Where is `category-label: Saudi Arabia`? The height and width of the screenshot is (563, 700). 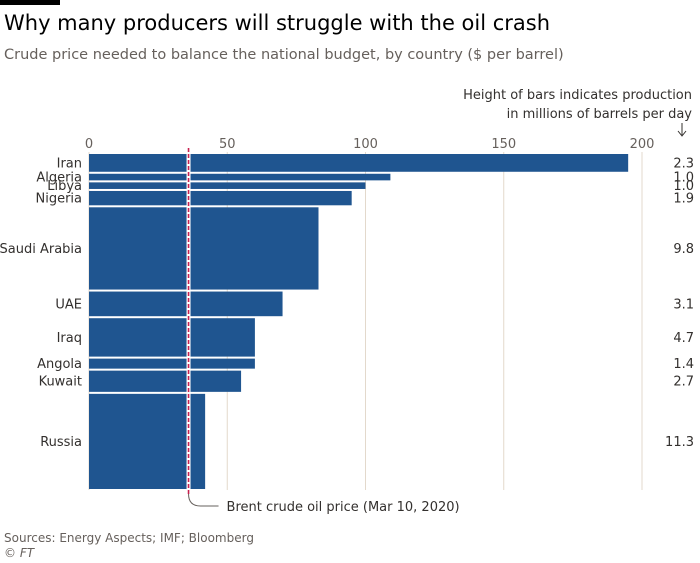
category-label: Saudi Arabia is located at coordinates (41, 249).